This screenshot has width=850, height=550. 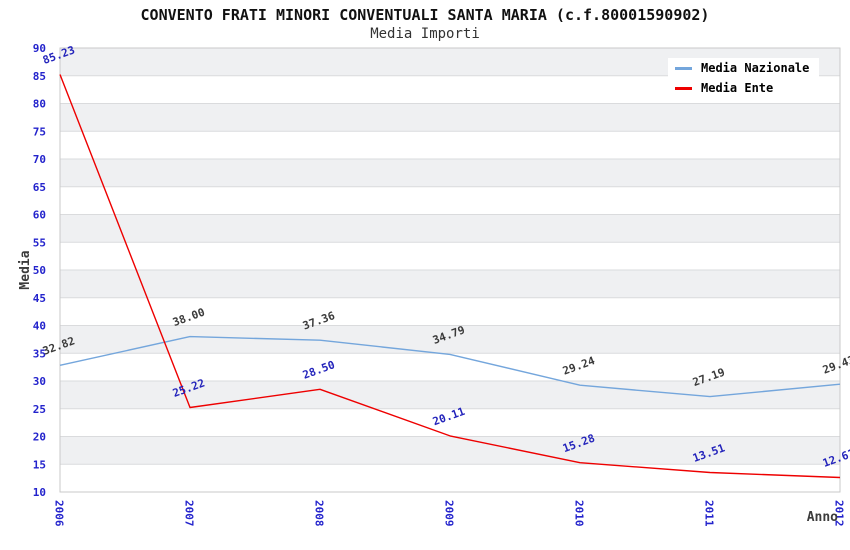 I want to click on chart-subtitle: Media Importi, so click(x=425, y=34).